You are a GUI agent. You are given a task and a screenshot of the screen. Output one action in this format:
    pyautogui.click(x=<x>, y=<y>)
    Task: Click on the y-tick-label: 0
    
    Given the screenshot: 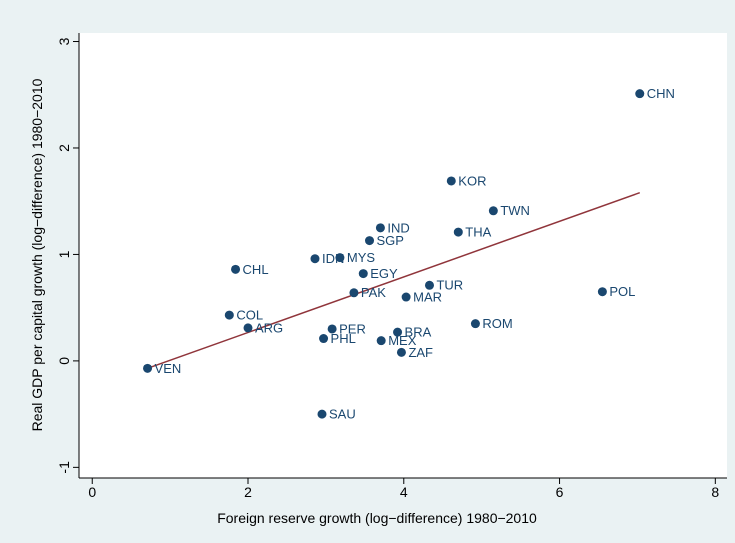 What is the action you would take?
    pyautogui.click(x=64, y=361)
    